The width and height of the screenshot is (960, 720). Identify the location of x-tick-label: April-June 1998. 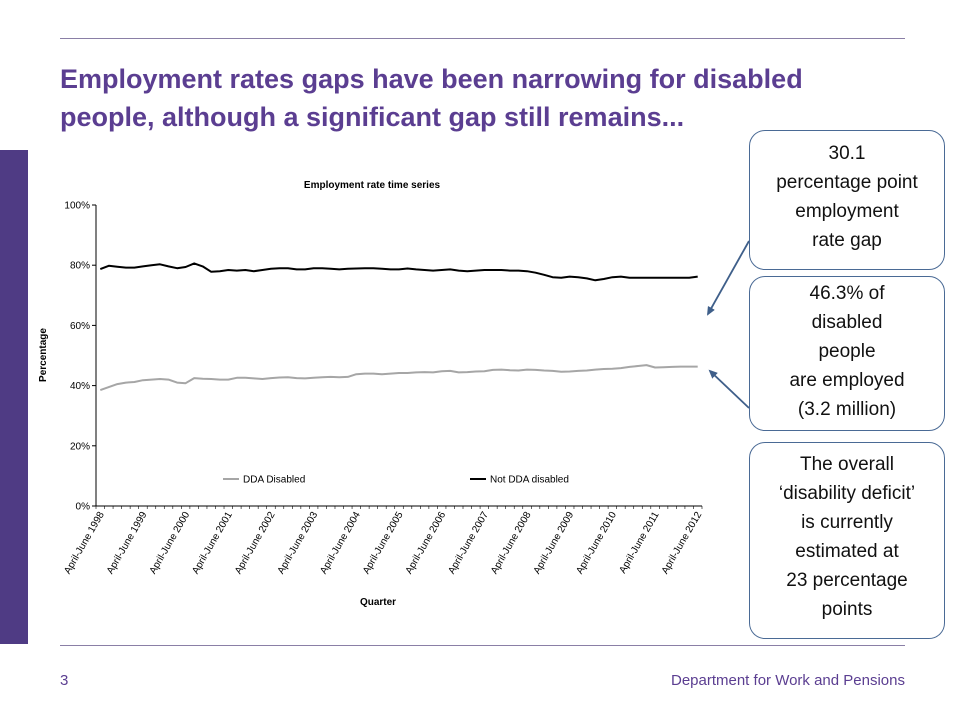
(84, 543).